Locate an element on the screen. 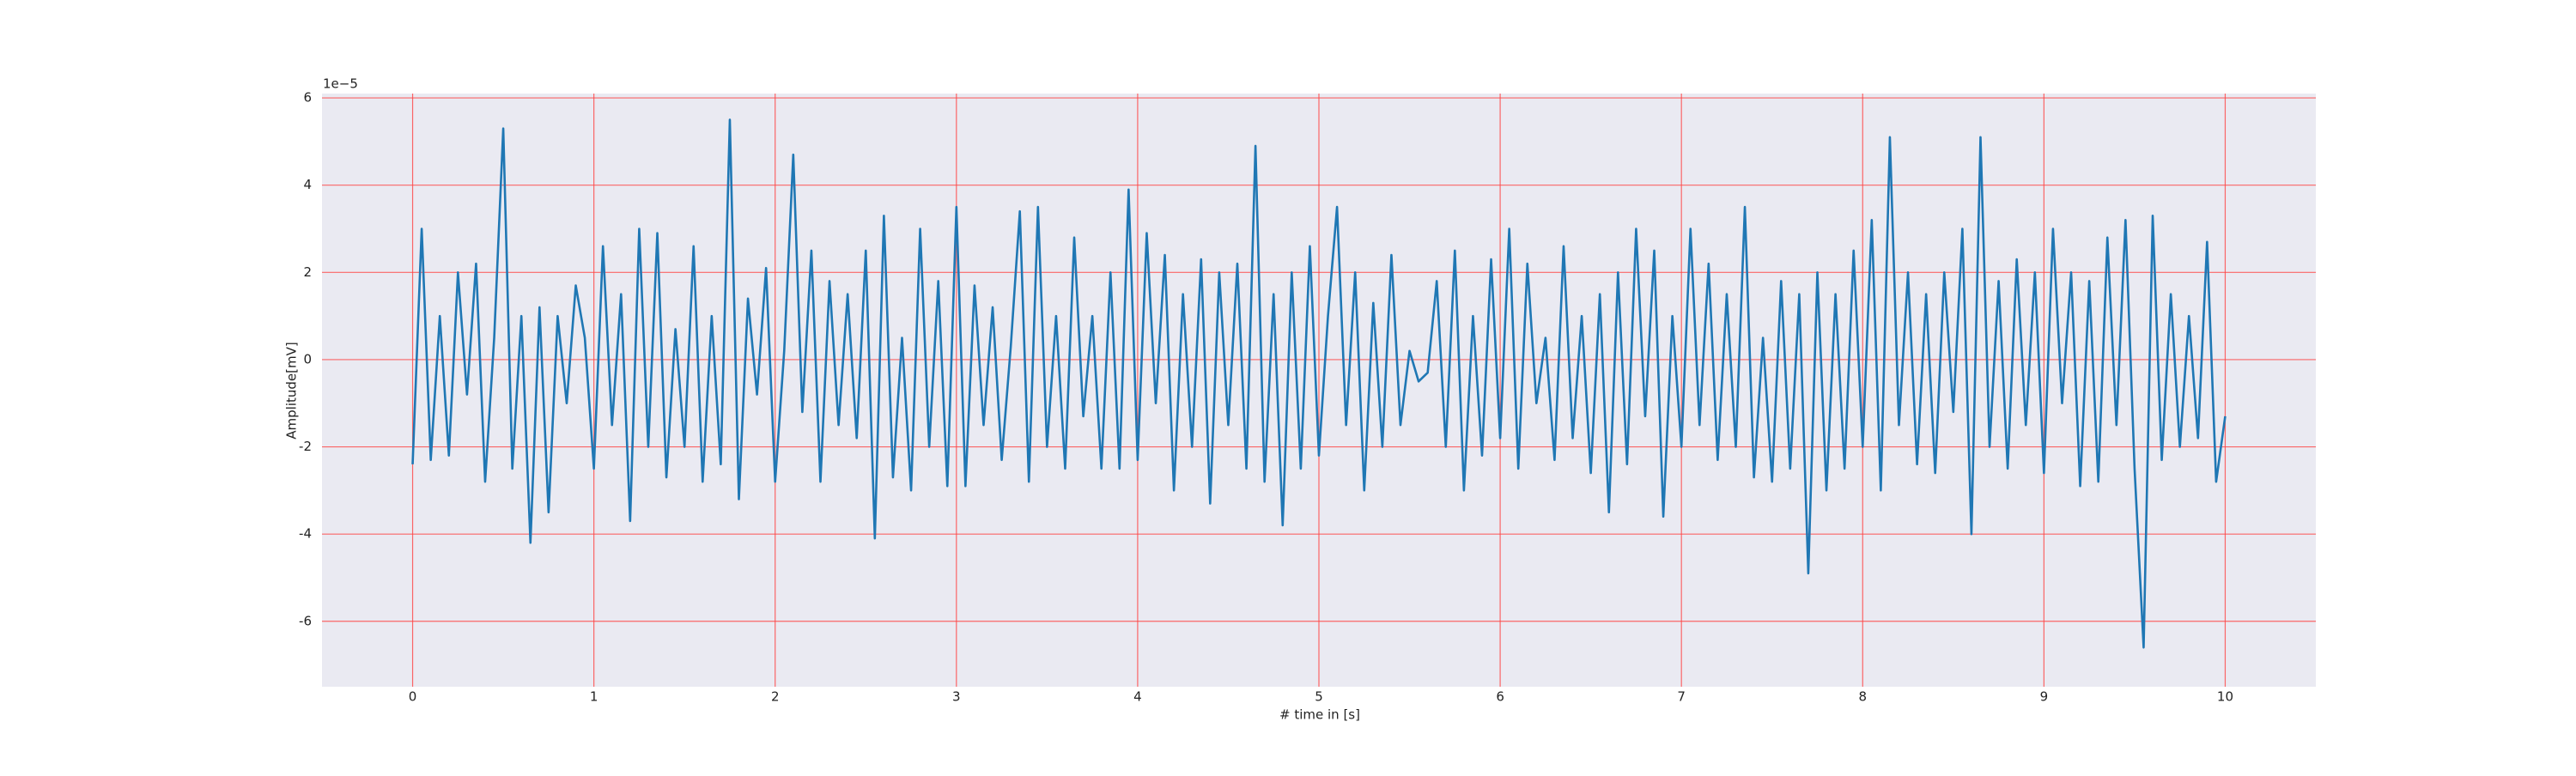 The image size is (2576, 776). x-tick-label: 8 is located at coordinates (1863, 697).